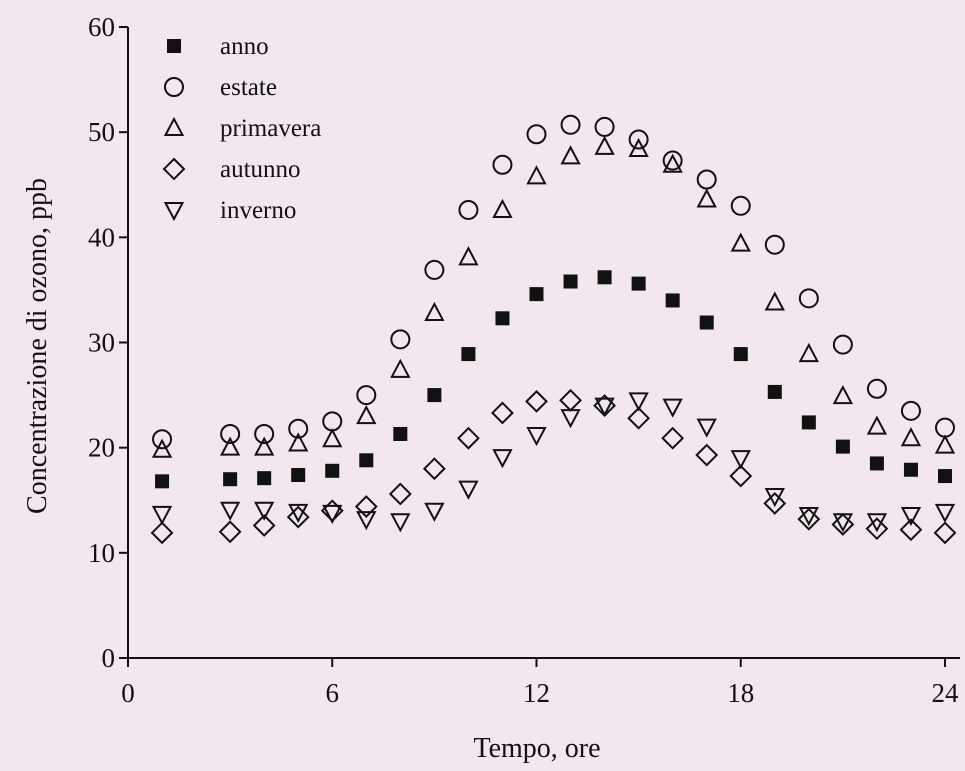  What do you see at coordinates (218, 46) in the screenshot?
I see `legend-item-anno: anno` at bounding box center [218, 46].